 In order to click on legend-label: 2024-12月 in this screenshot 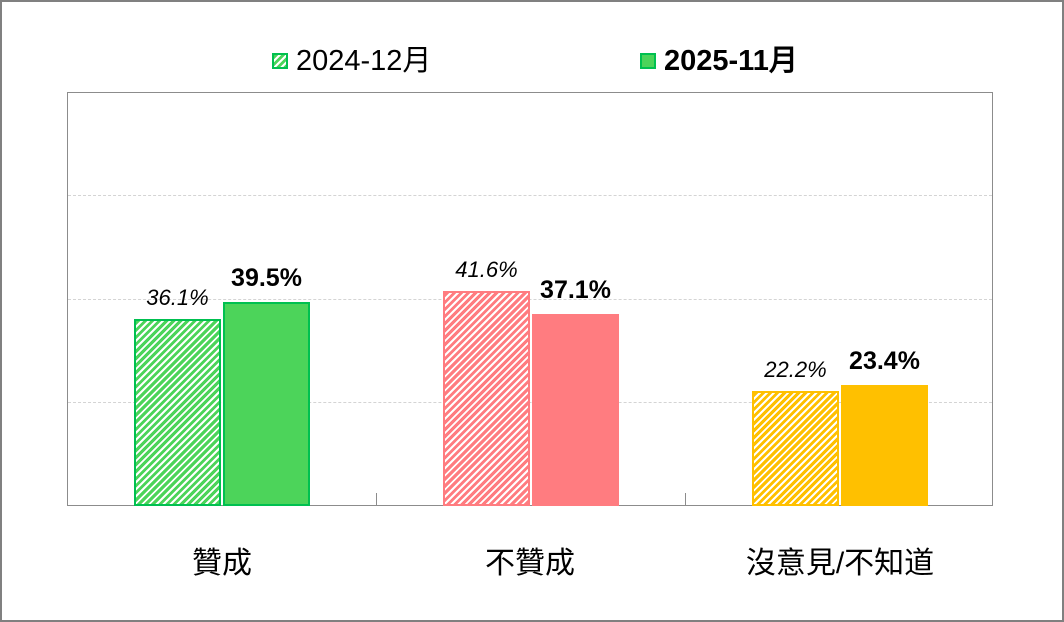, I will do `click(364, 61)`.